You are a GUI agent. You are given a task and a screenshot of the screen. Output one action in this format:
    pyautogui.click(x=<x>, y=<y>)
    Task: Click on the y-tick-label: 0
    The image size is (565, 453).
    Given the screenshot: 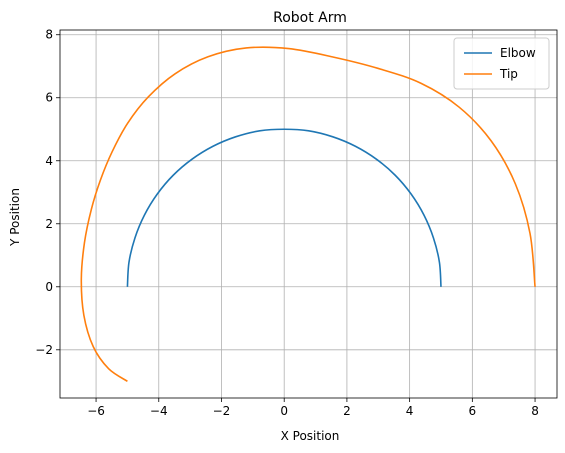 What is the action you would take?
    pyautogui.click(x=49, y=287)
    